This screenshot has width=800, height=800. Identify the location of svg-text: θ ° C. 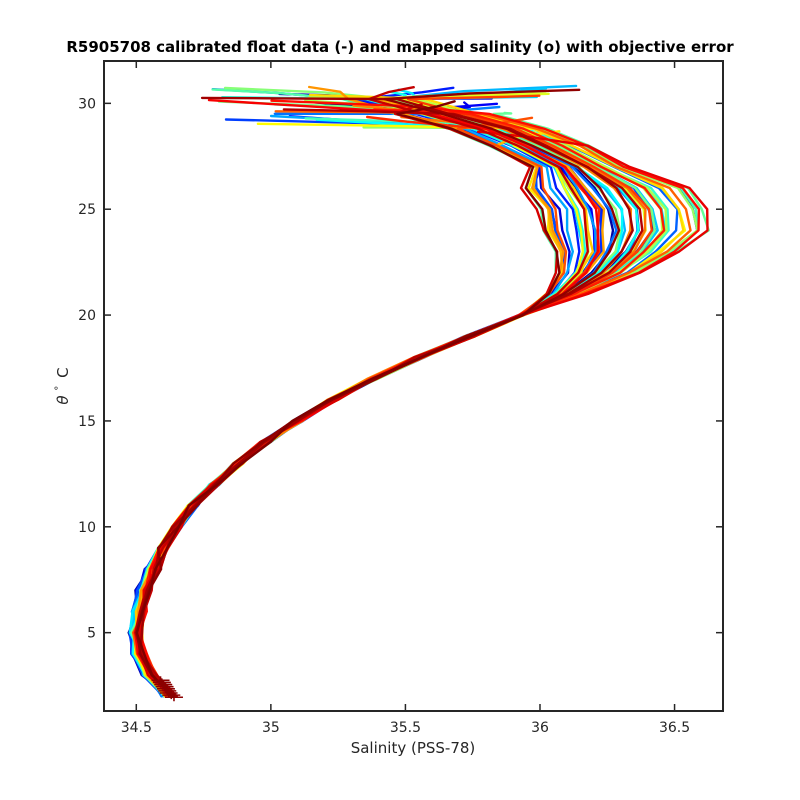
(60, 385).